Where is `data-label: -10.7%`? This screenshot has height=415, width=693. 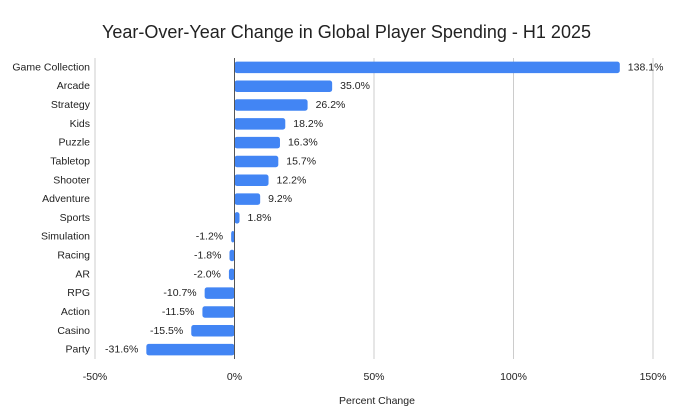
data-label: -10.7% is located at coordinates (179, 293).